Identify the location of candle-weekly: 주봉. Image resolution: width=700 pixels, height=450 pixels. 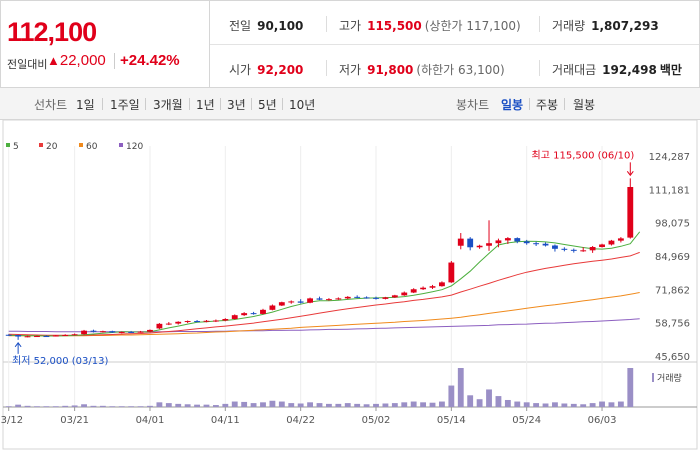
(547, 105).